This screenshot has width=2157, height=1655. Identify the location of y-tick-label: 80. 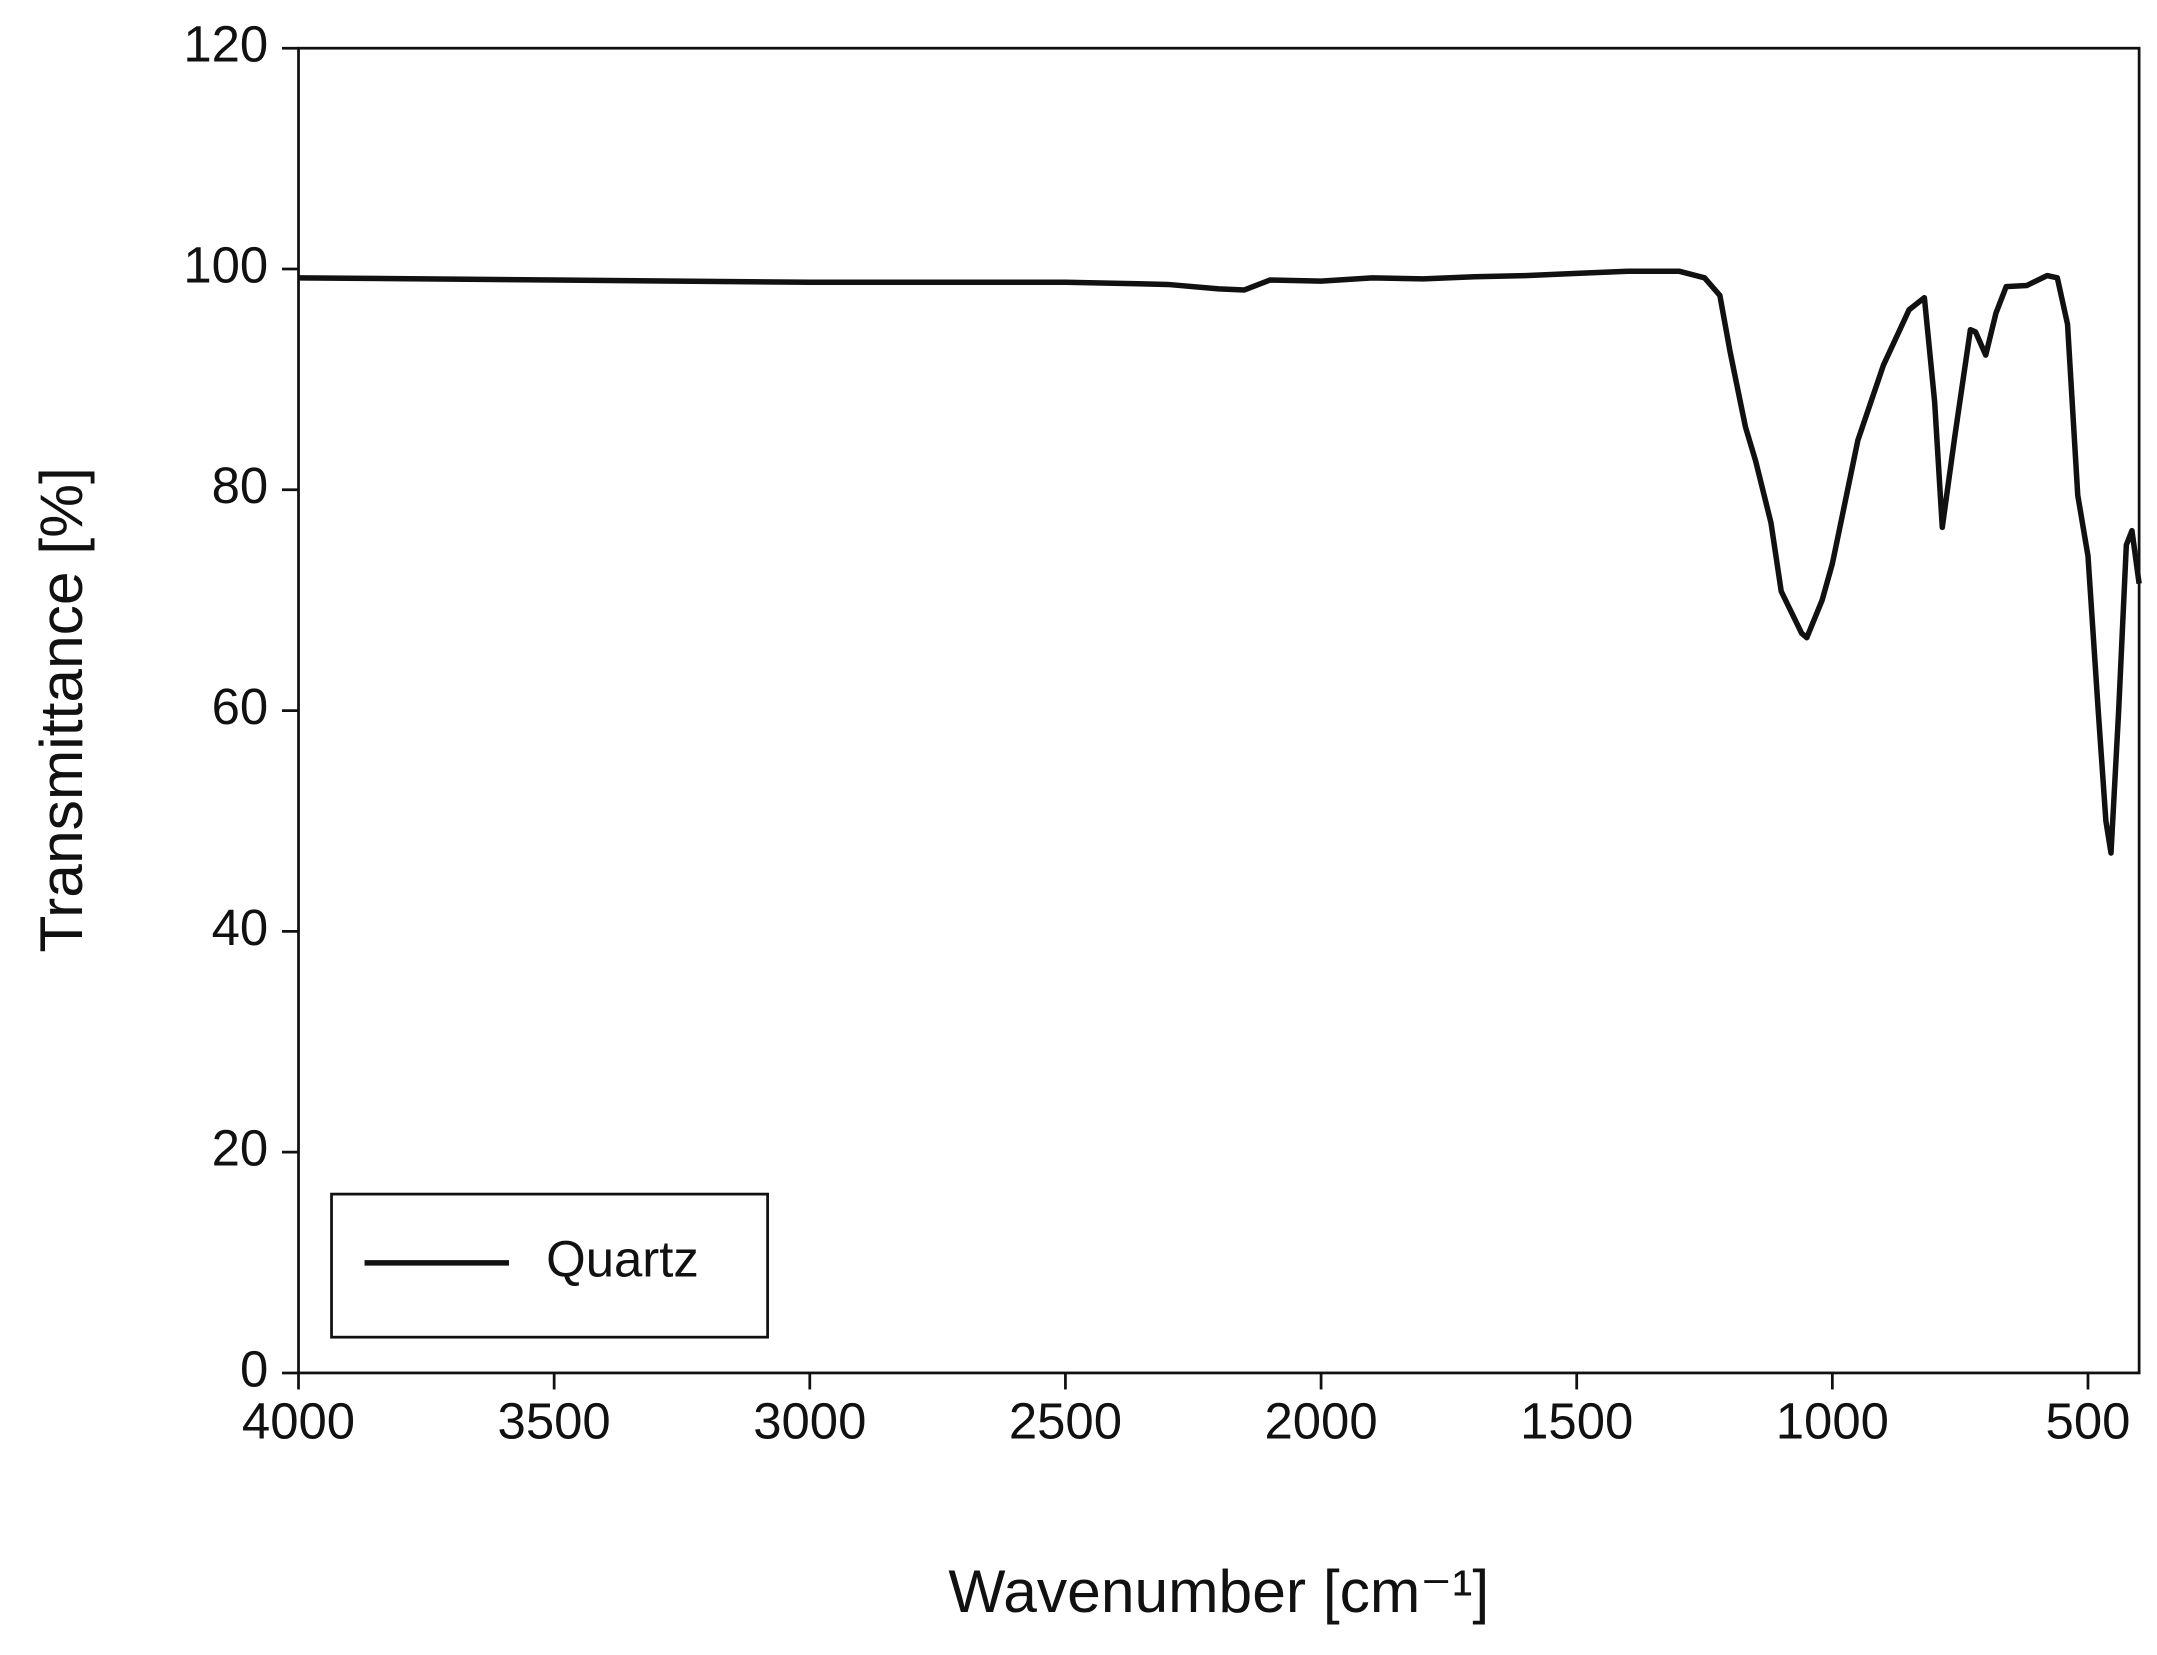
(240, 485).